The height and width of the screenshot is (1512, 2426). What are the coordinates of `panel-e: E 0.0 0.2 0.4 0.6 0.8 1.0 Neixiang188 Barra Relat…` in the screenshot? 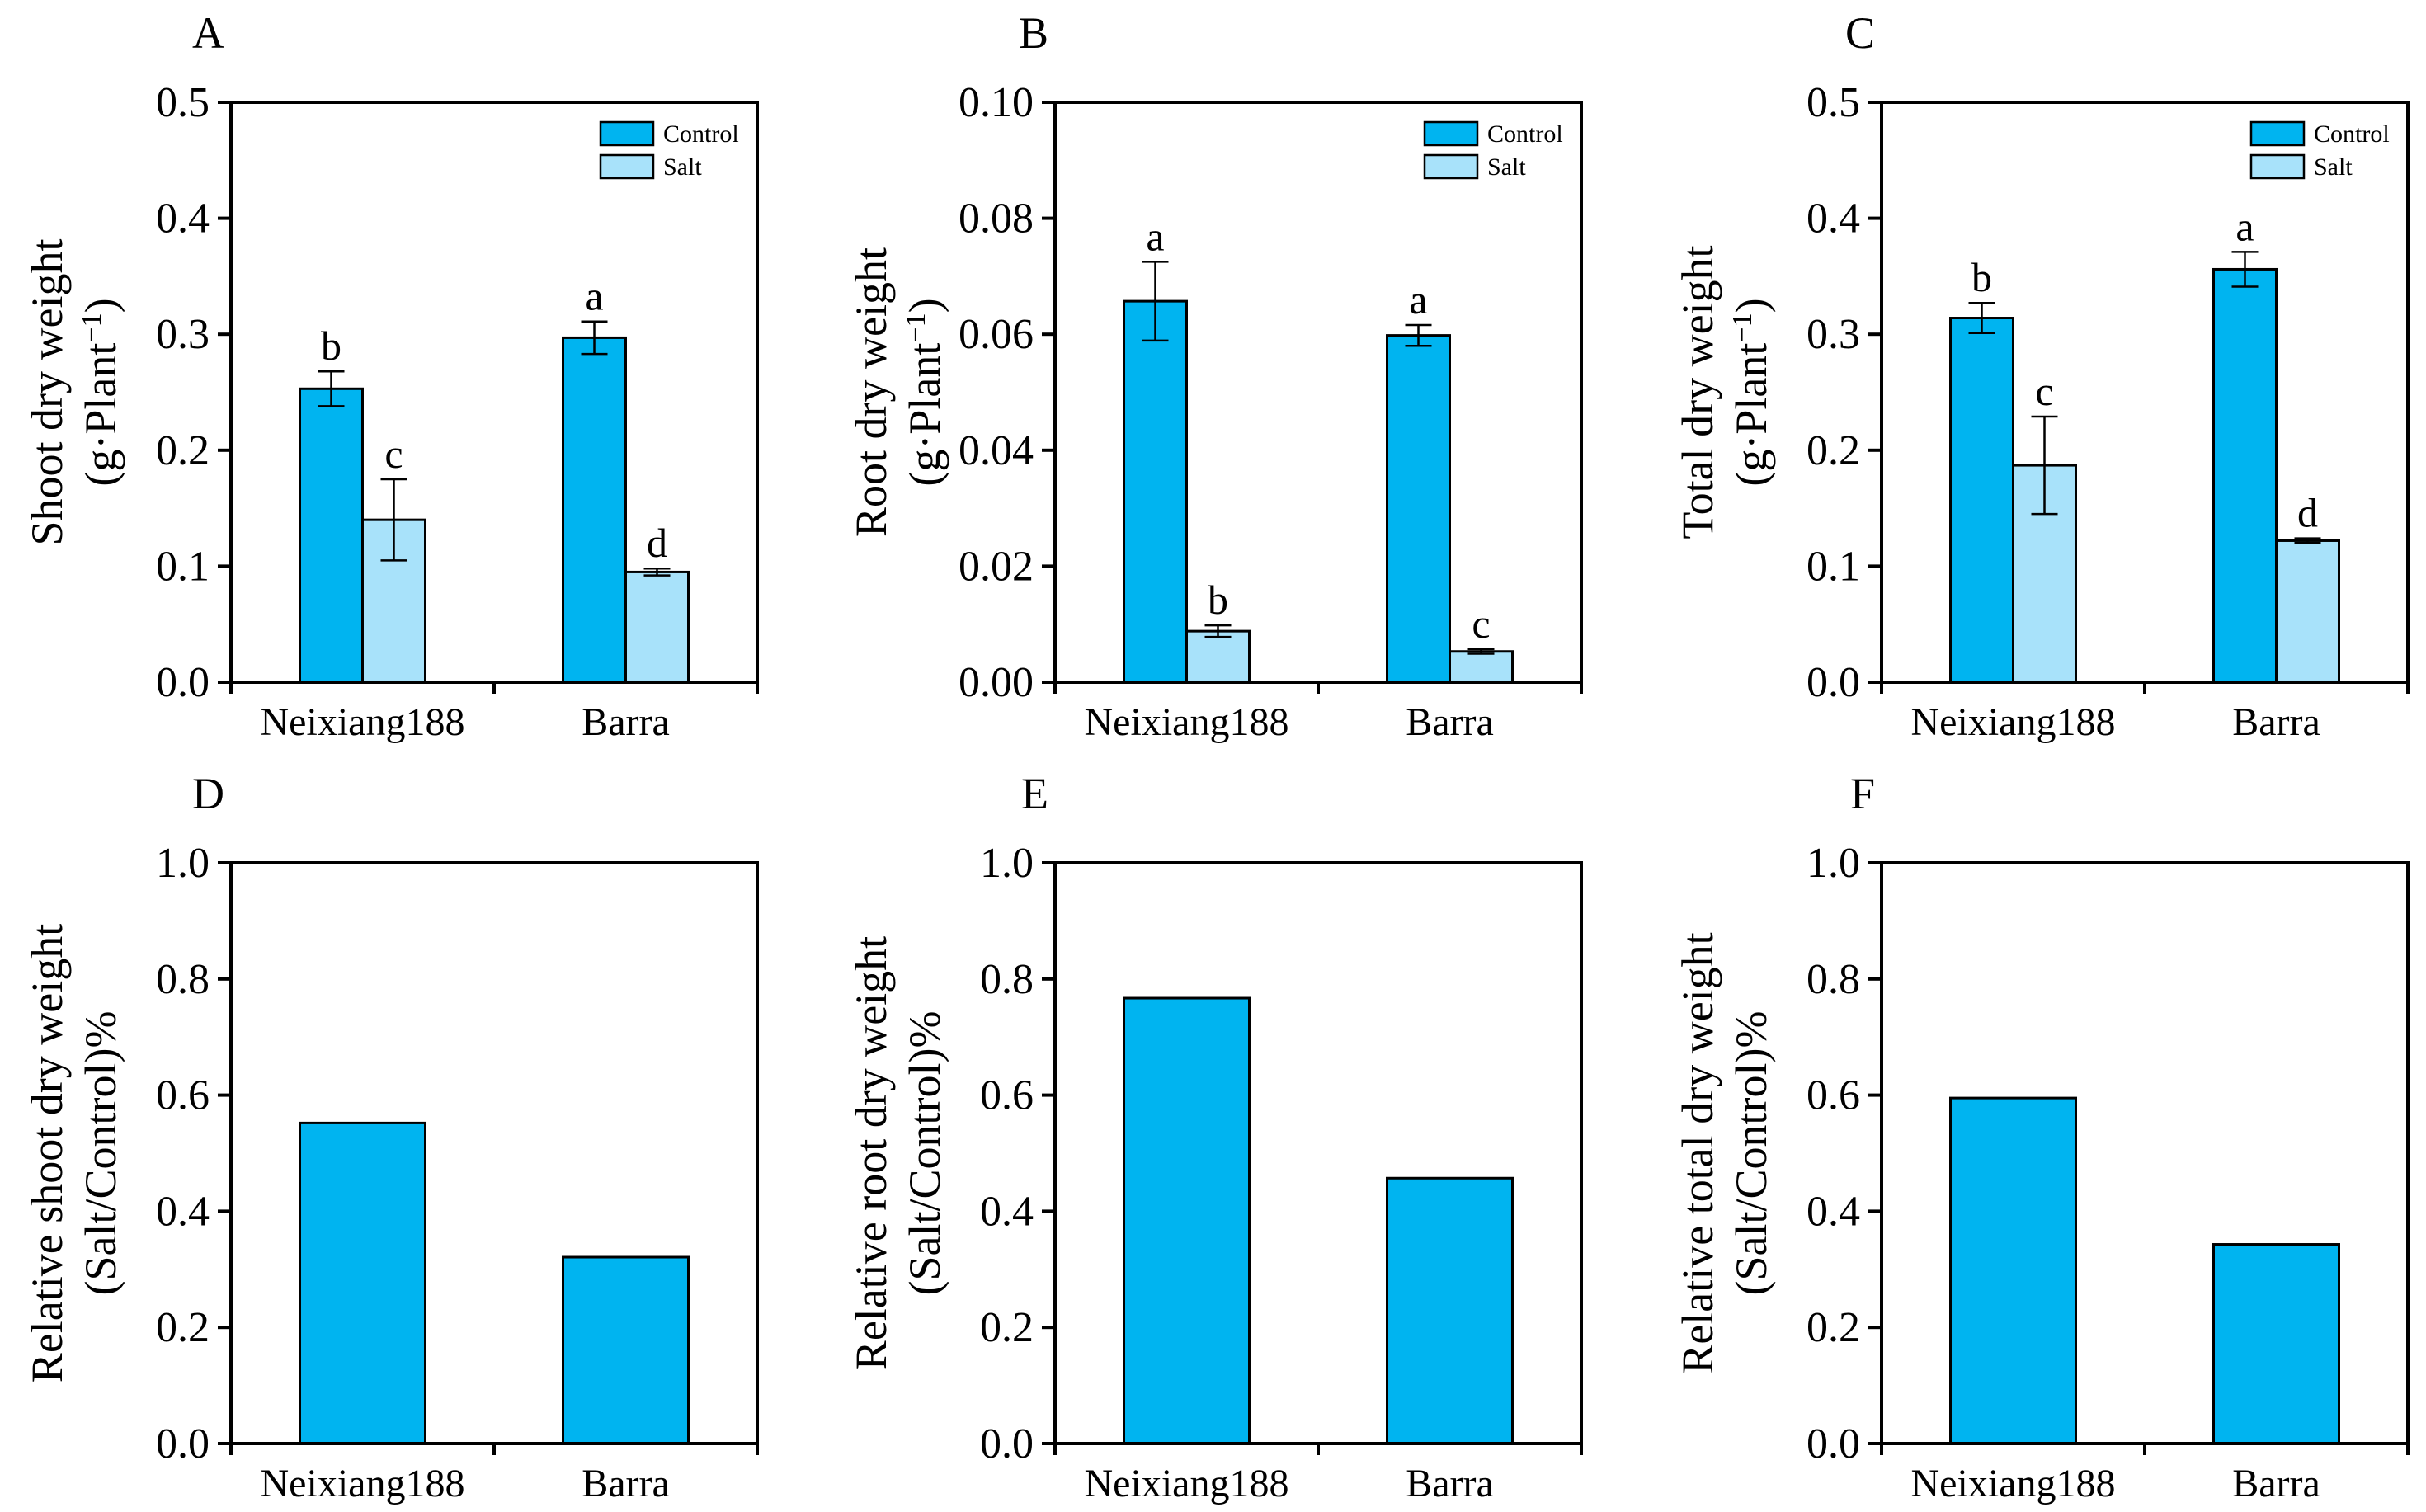 It's located at (1215, 1137).